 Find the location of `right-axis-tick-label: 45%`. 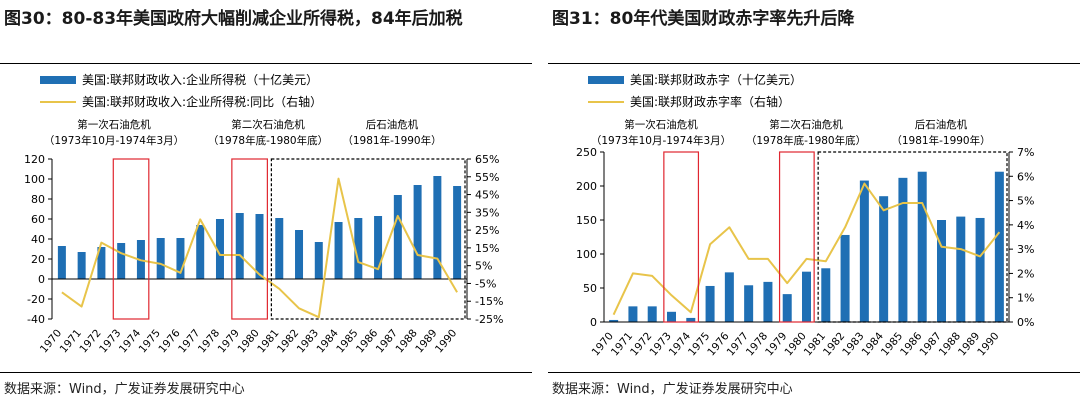

right-axis-tick-label: 45% is located at coordinates (487, 195).